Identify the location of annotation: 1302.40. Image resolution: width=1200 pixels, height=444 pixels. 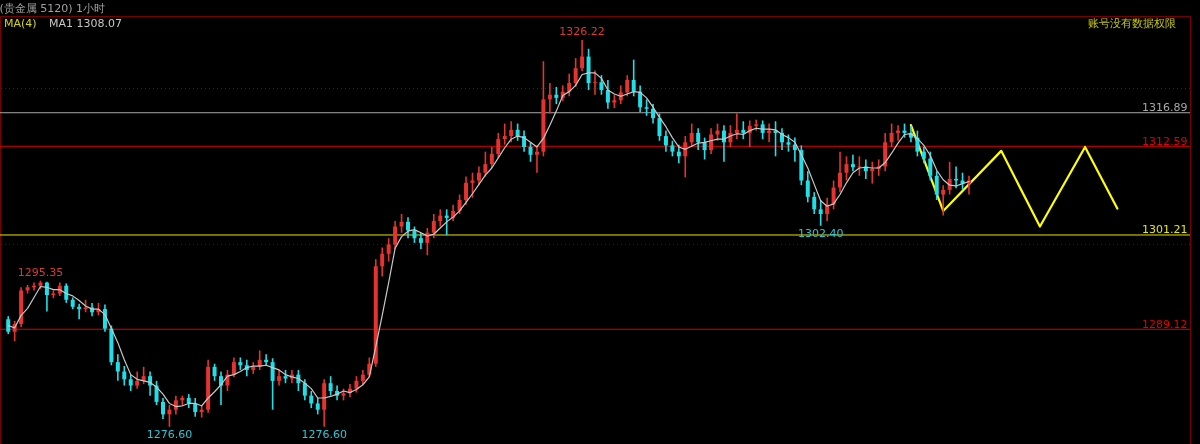
(820, 233).